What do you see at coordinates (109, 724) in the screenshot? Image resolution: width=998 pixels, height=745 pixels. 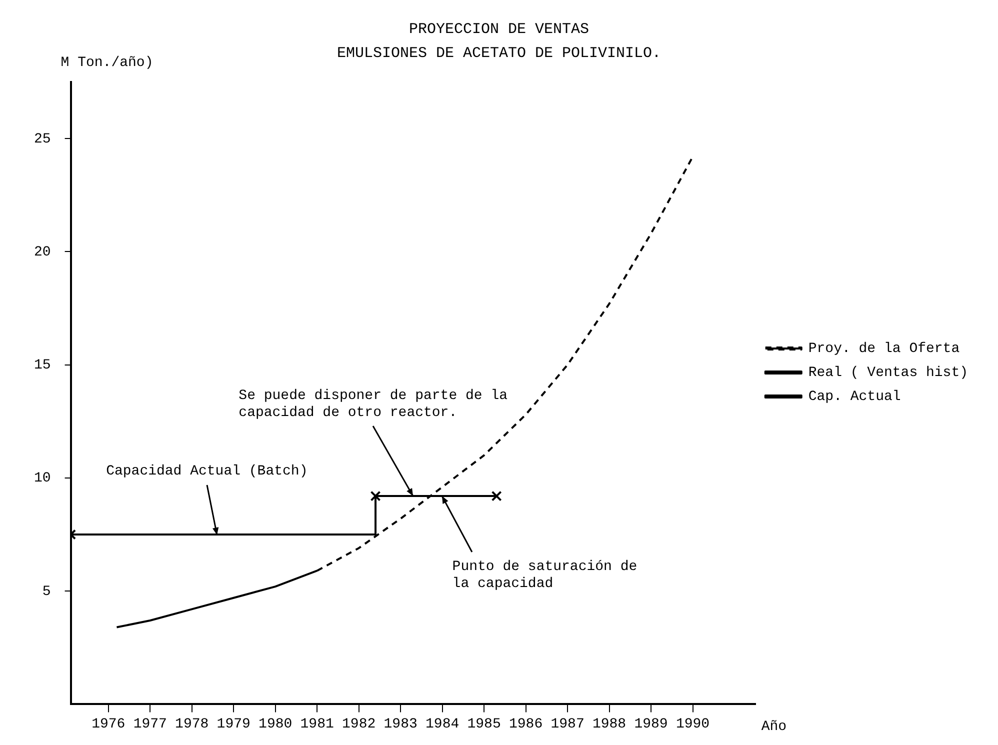 I see `x-tick-label: 1976` at bounding box center [109, 724].